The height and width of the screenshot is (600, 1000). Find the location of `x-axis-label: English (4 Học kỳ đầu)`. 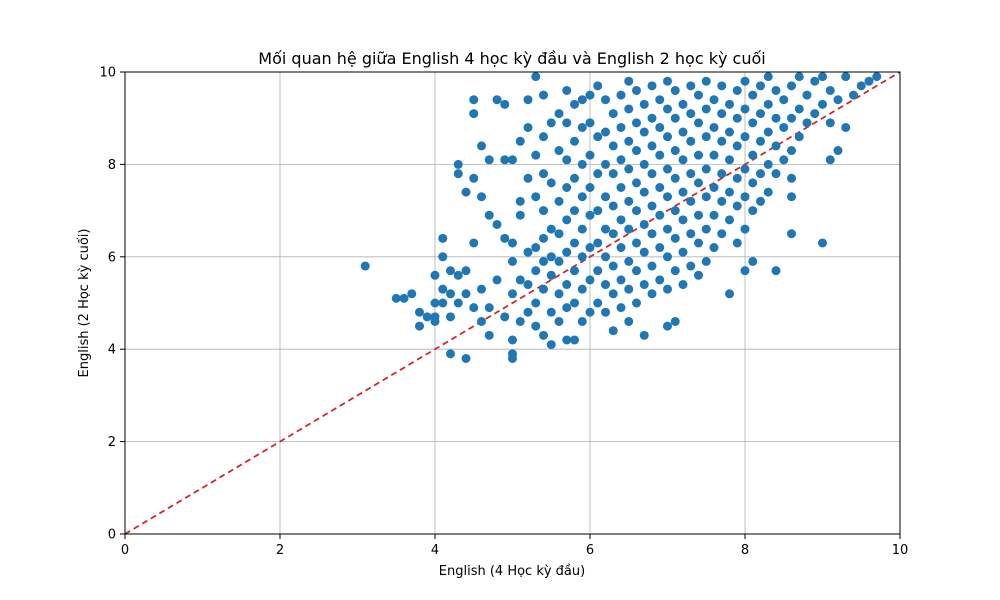

x-axis-label: English (4 Học kỳ đầu) is located at coordinates (512, 571).